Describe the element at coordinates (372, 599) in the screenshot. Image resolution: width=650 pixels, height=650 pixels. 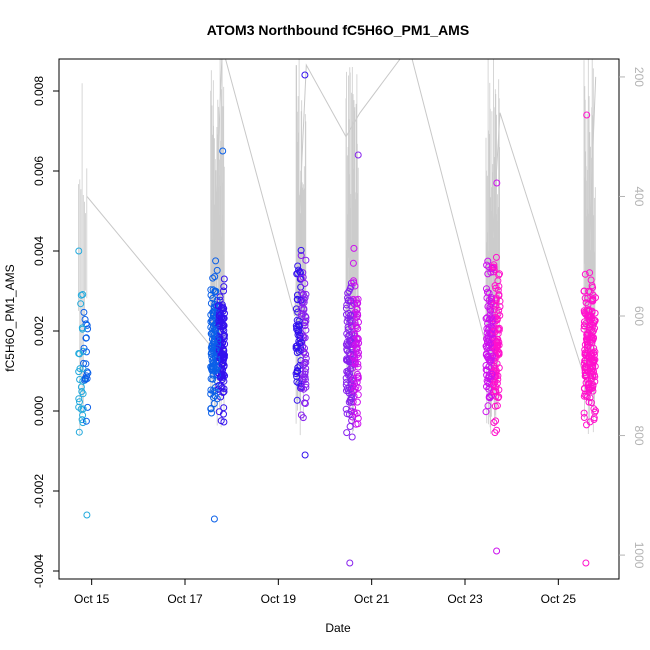
I see `x-tick-label: Oct 21` at that location.